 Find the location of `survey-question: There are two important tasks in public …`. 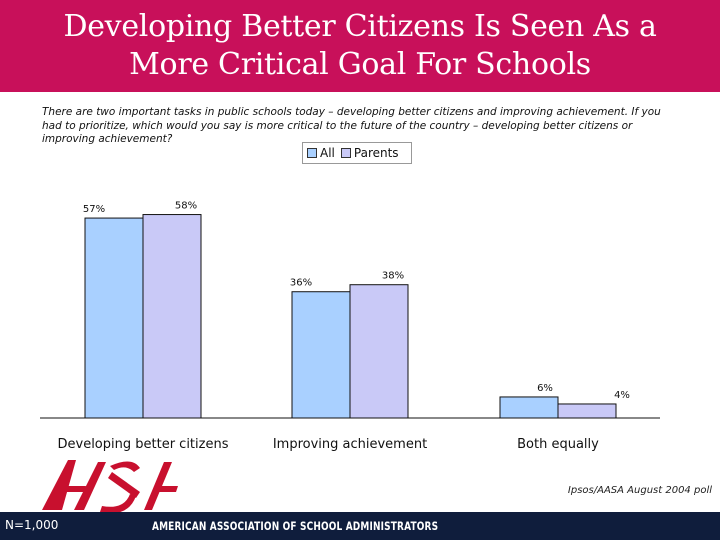

survey-question: There are two important tasks in public … is located at coordinates (351, 125).